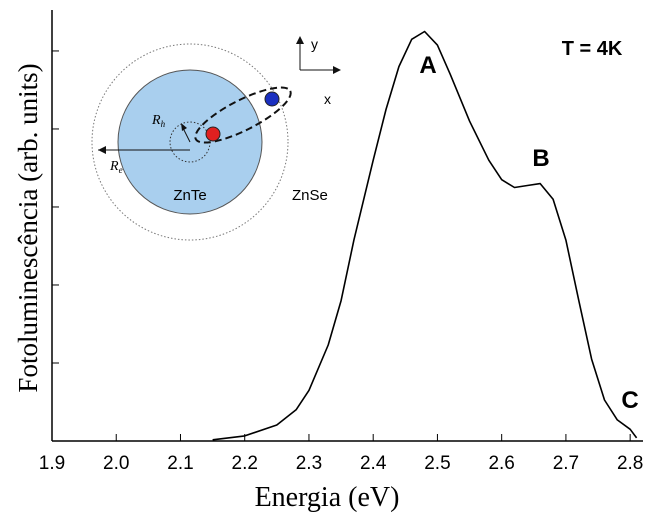  What do you see at coordinates (427, 65) in the screenshot?
I see `peak-label: A` at bounding box center [427, 65].